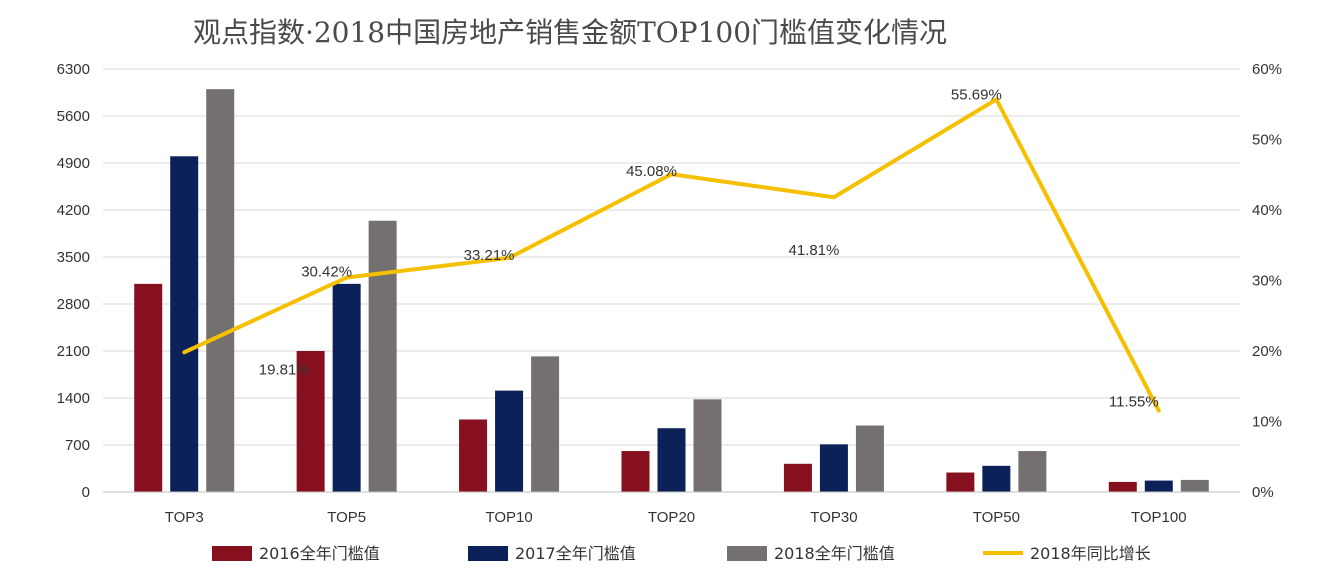 The height and width of the screenshot is (577, 1335). What do you see at coordinates (508, 517) in the screenshot?
I see `x-category-label: TOP10` at bounding box center [508, 517].